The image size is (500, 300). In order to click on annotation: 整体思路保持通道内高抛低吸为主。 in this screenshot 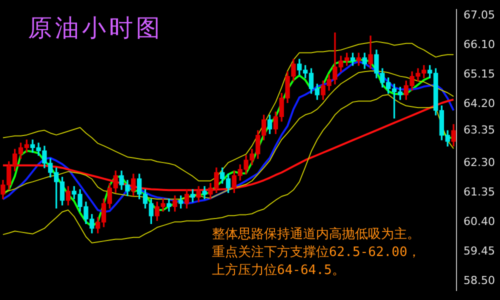, I will do `click(316, 235)`.